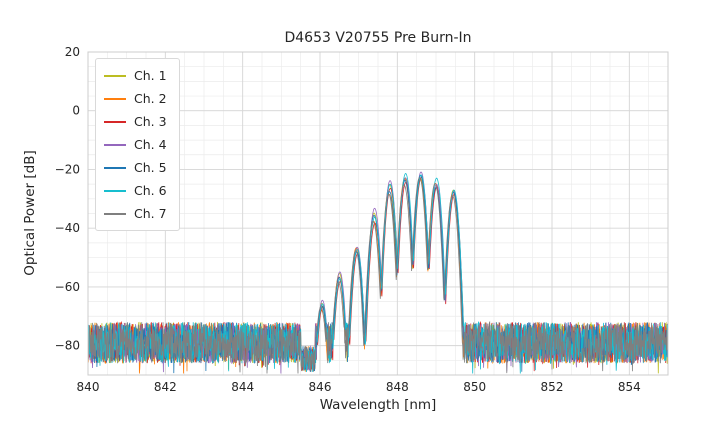 This screenshot has height=432, width=720. I want to click on y-tick-label: −80, so click(67, 346).